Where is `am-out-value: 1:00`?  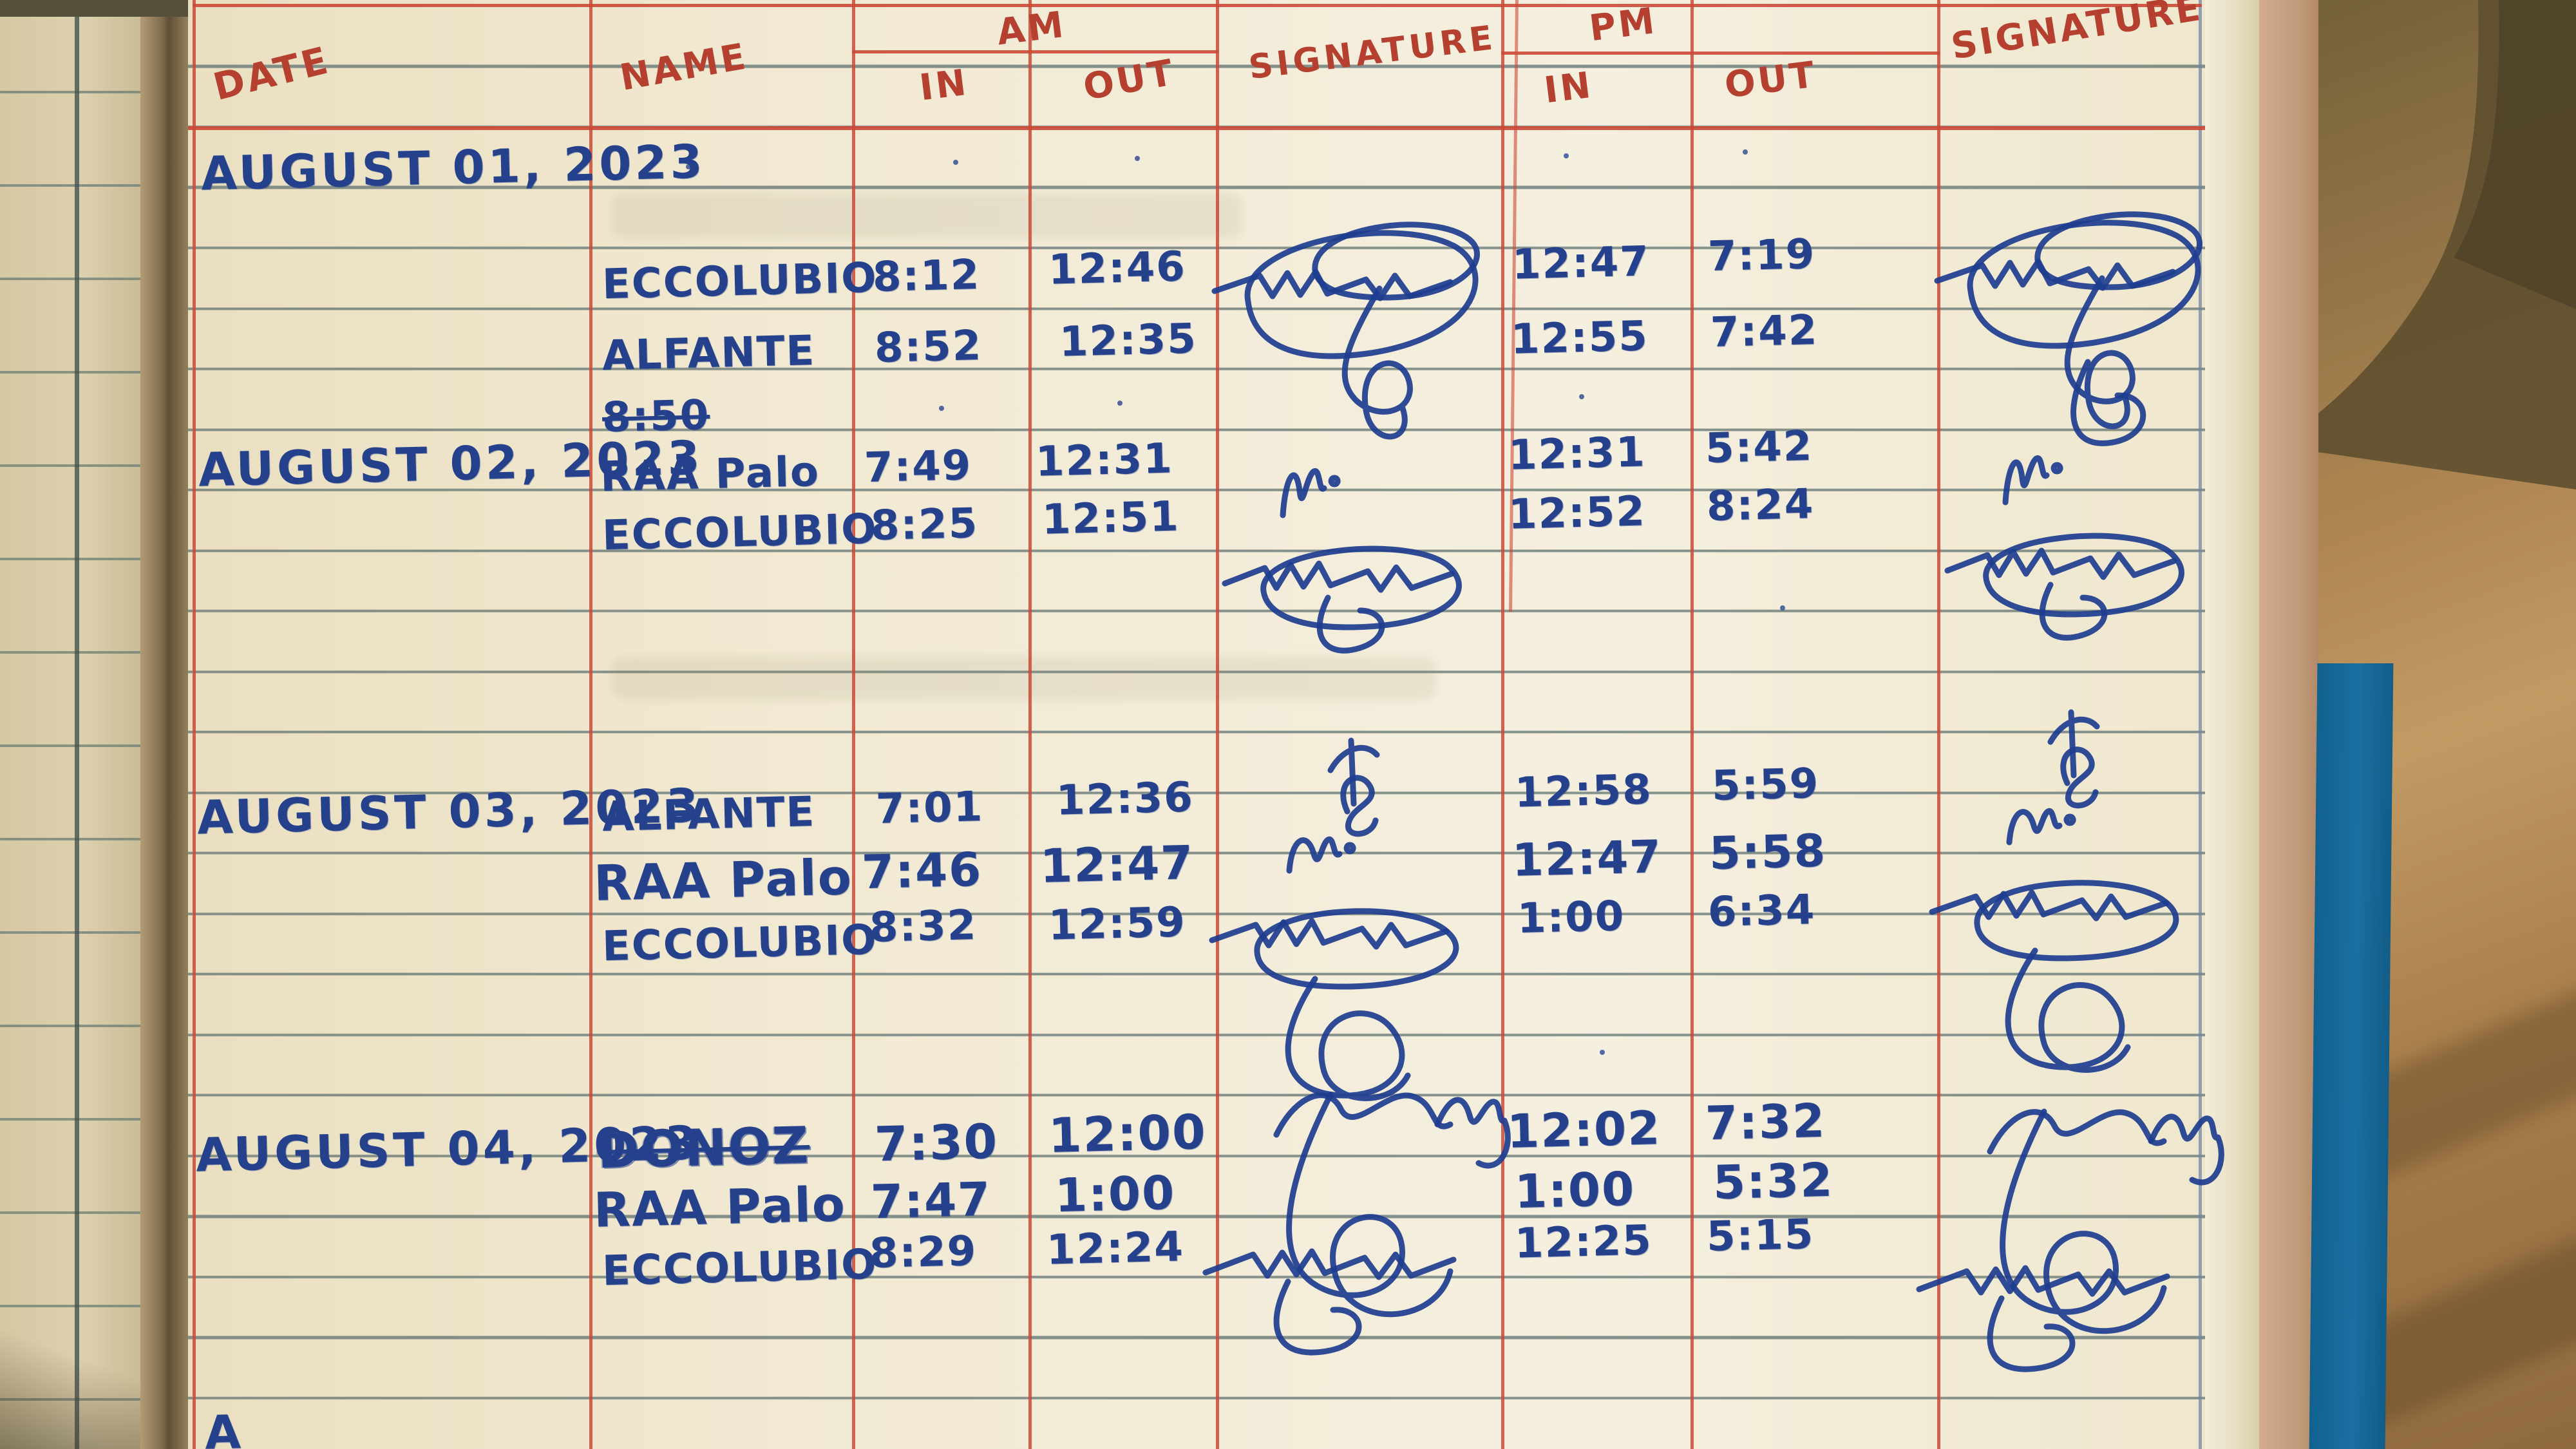
am-out-value: 1:00 is located at coordinates (1115, 1194).